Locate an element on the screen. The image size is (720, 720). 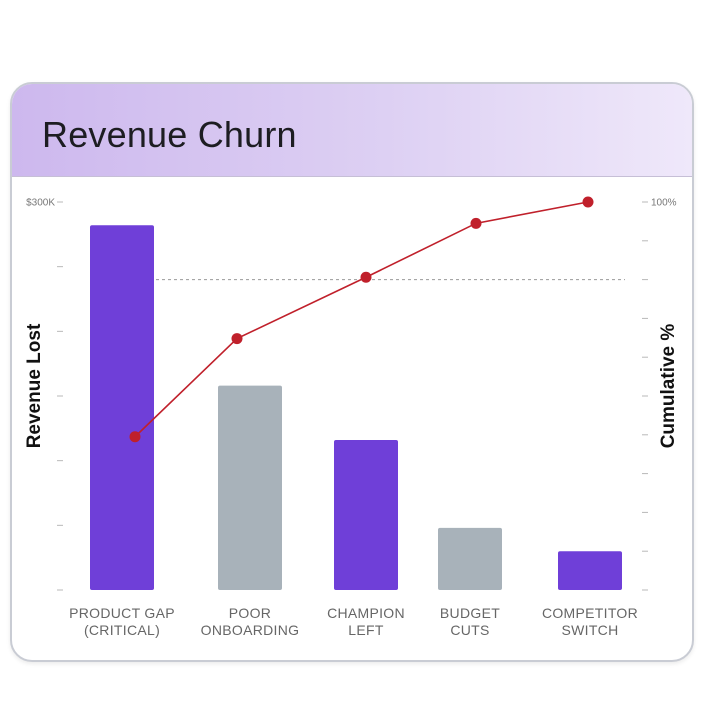
category-label: COMPETITOR is located at coordinates (590, 613).